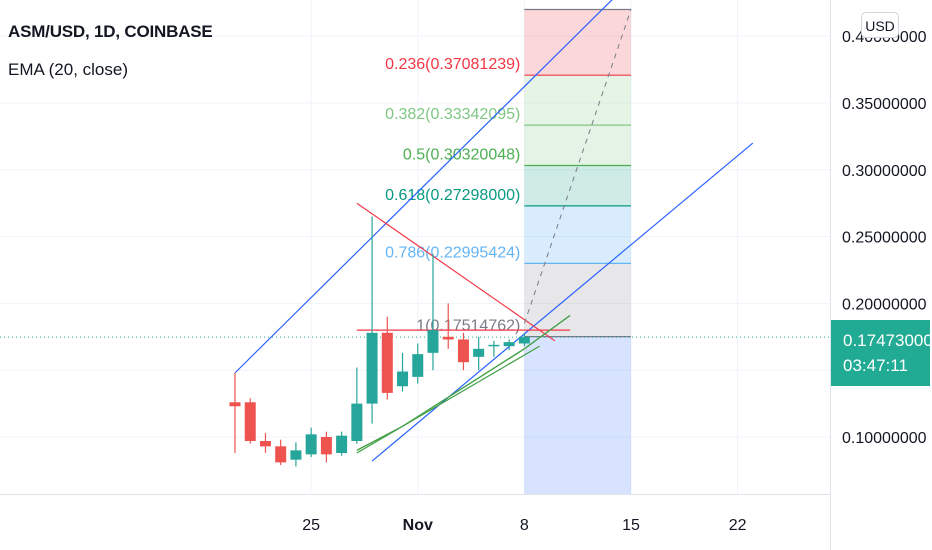 This screenshot has height=550, width=932. Describe the element at coordinates (631, 525) in the screenshot. I see `time-tick-label: 15` at that location.